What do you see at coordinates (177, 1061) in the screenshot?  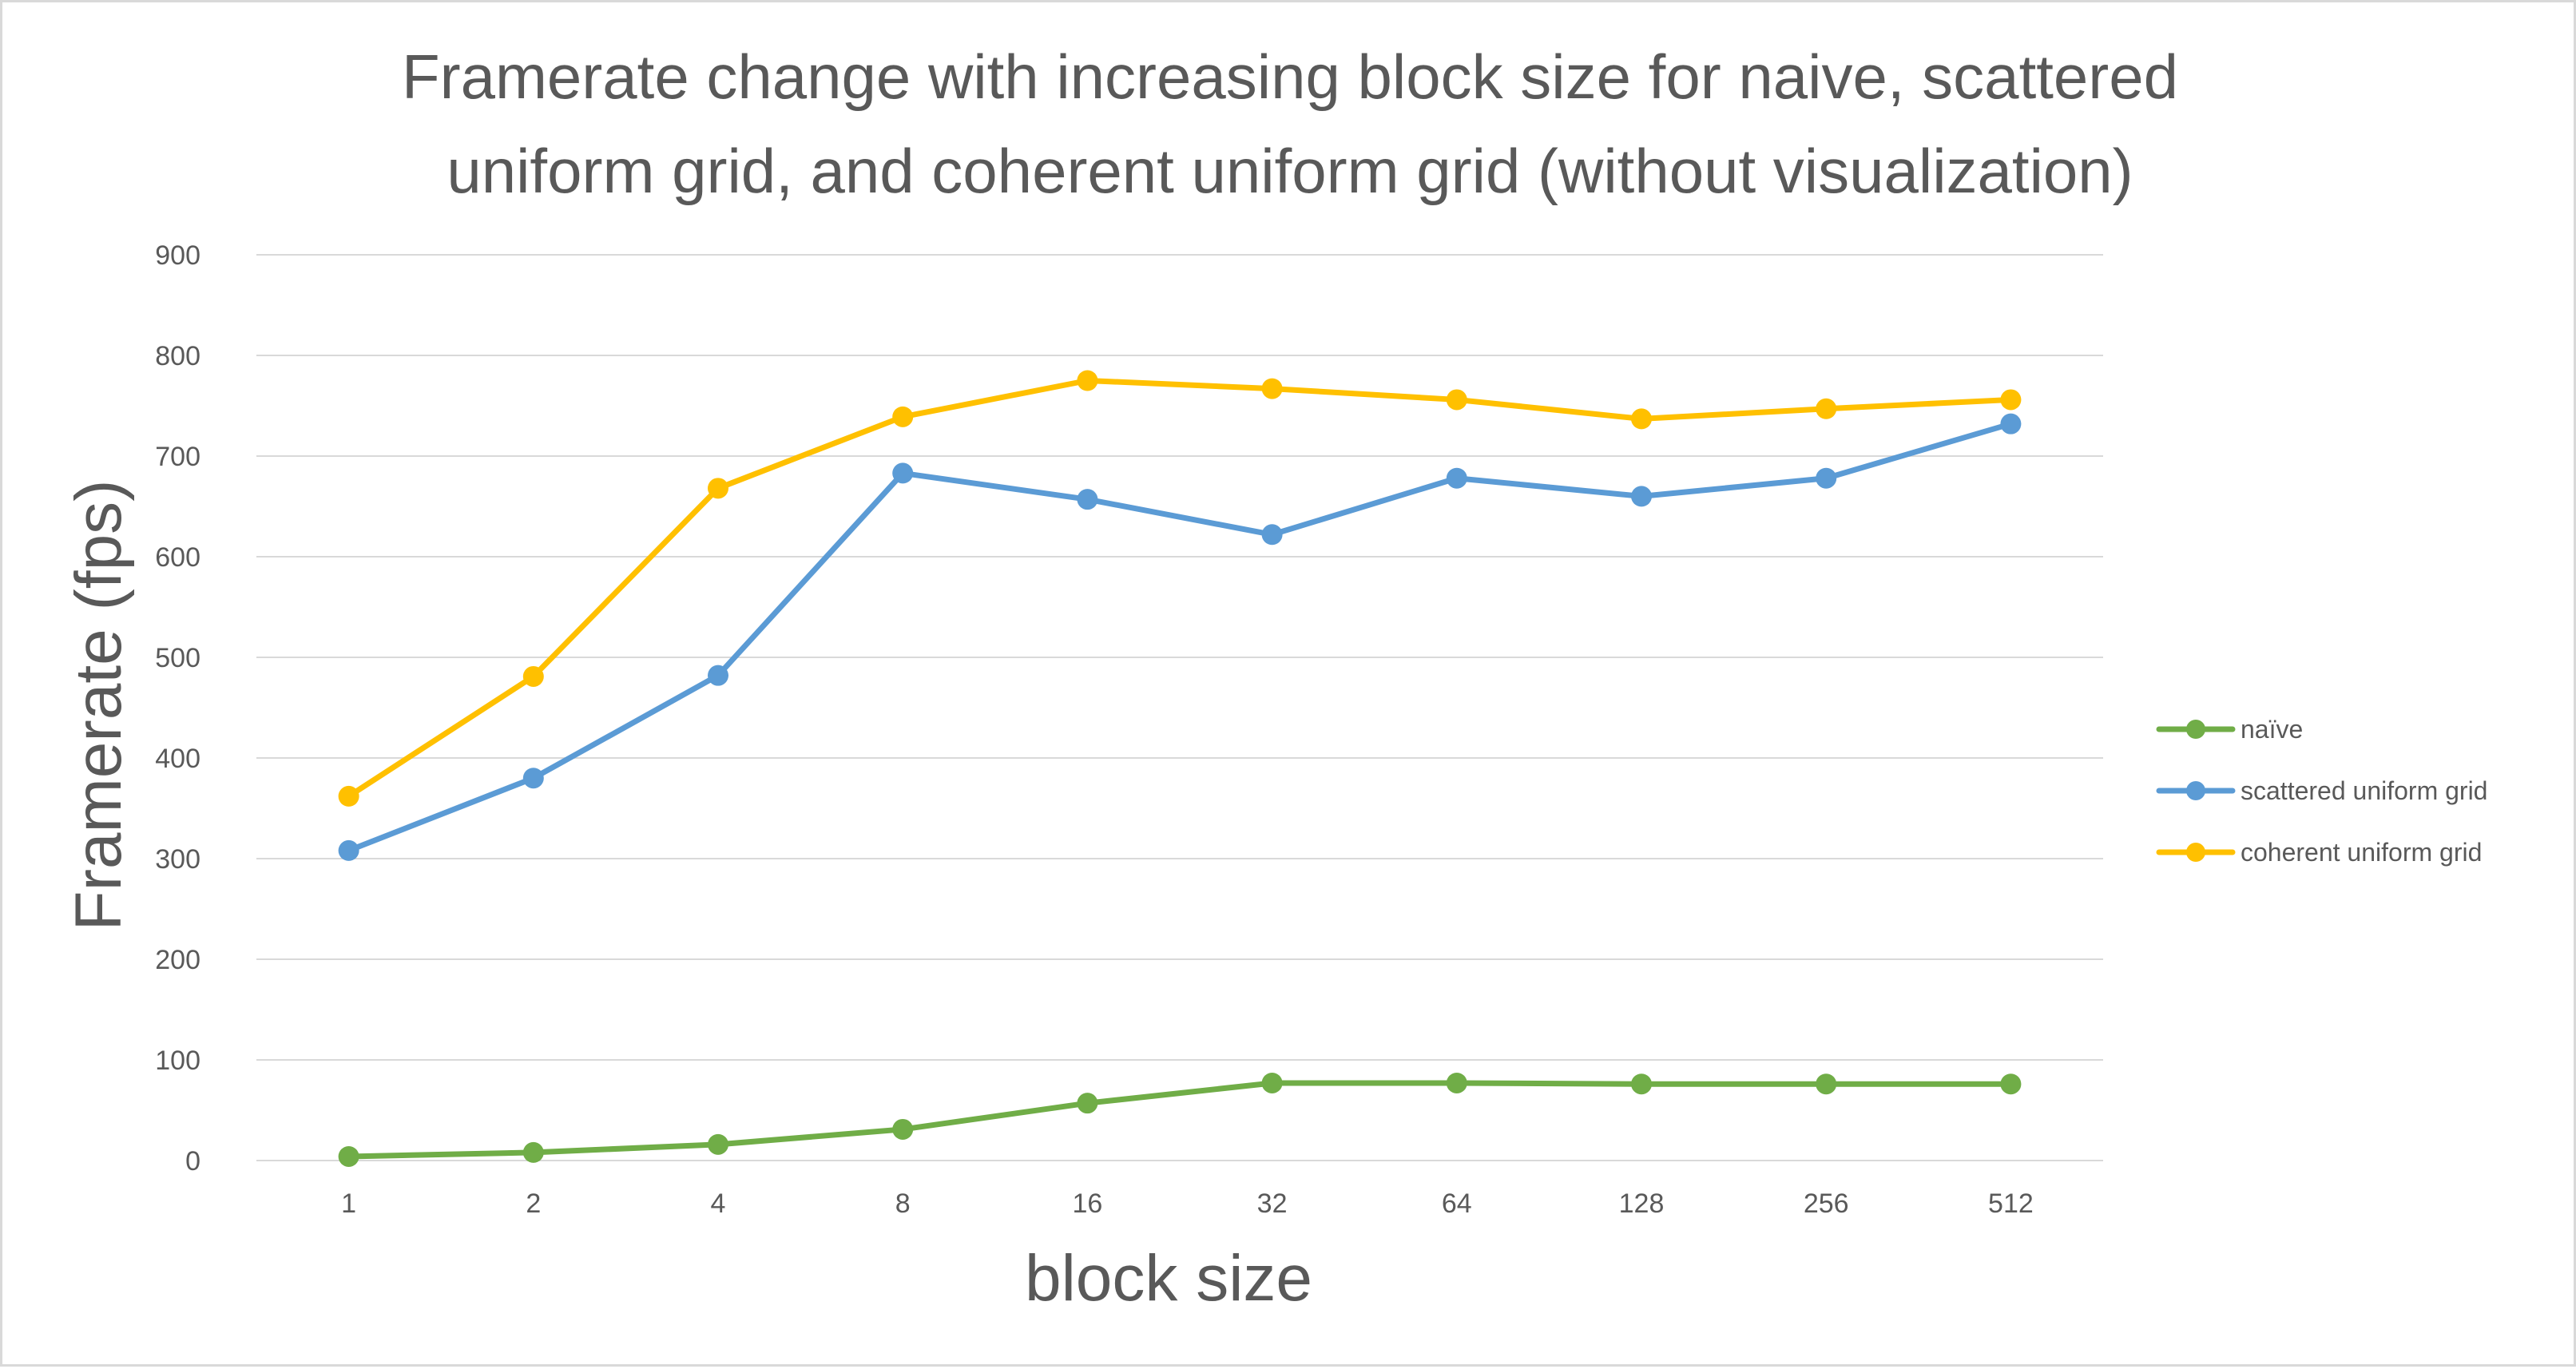 I see `y-tick-label: 100` at bounding box center [177, 1061].